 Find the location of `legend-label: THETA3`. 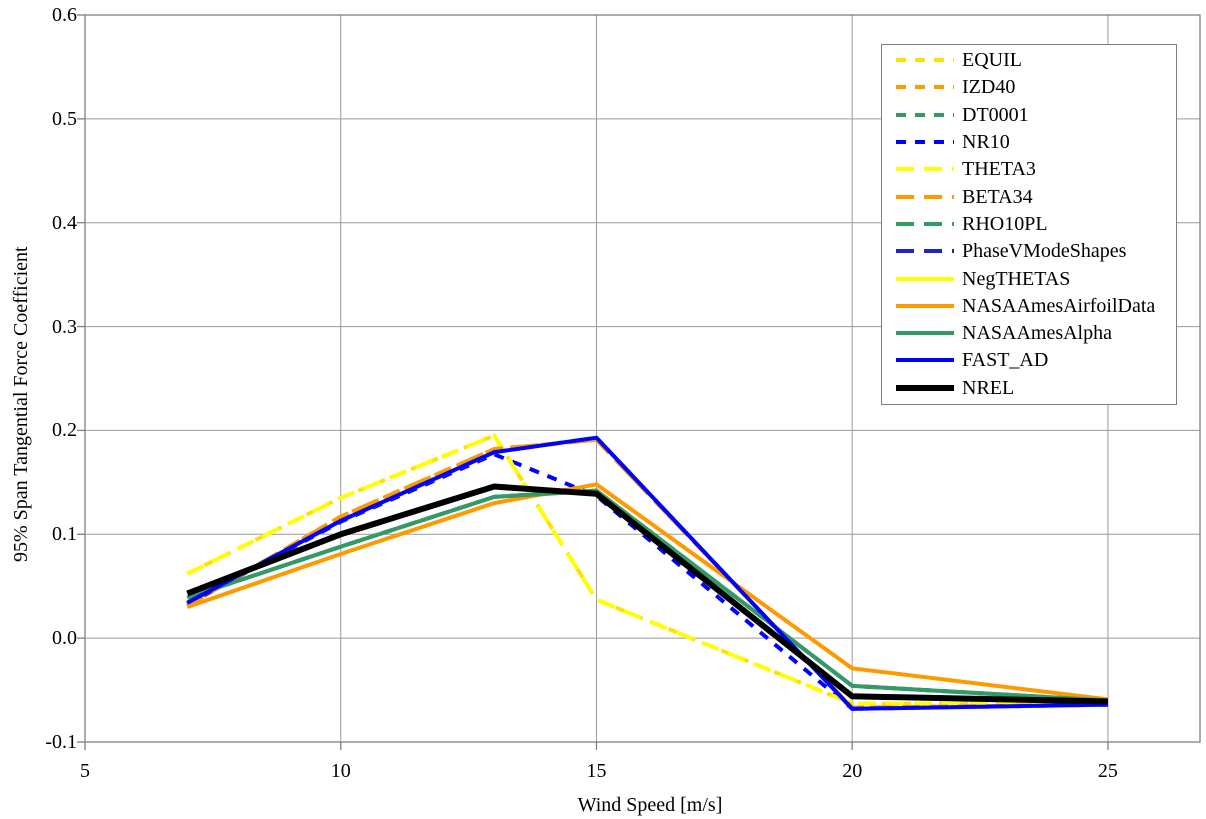

legend-label: THETA3 is located at coordinates (999, 169).